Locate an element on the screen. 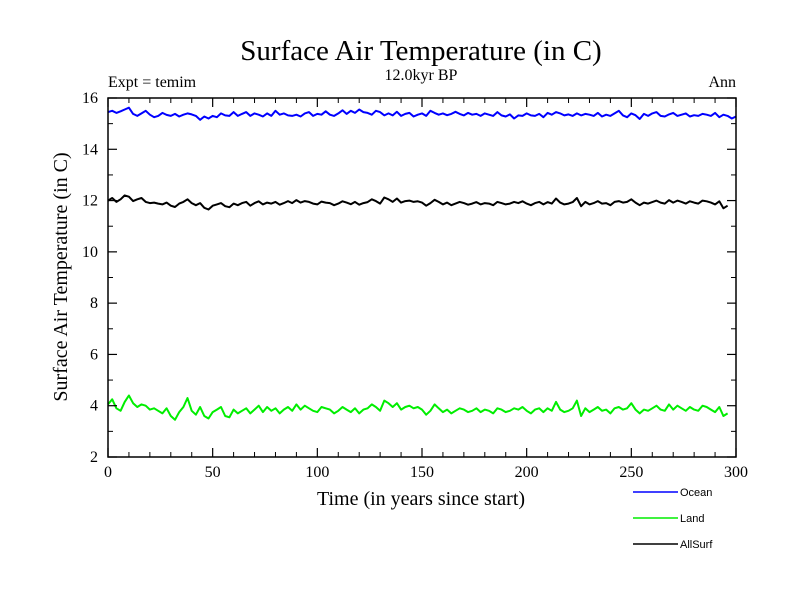  x-tick-label: 250 is located at coordinates (631, 472).